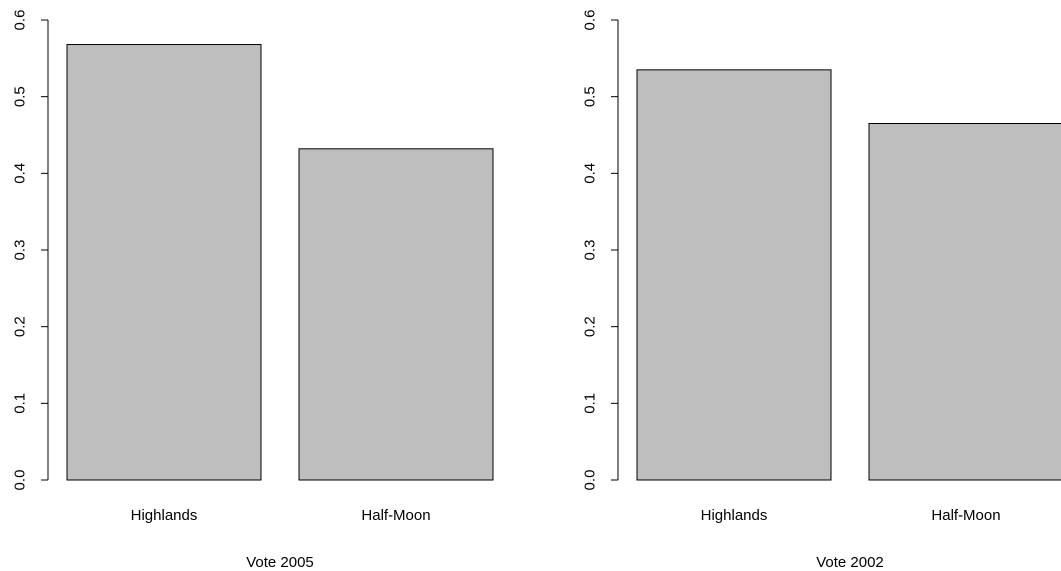  Describe the element at coordinates (850, 562) in the screenshot. I see `x-axis-title: Vote 2002` at that location.